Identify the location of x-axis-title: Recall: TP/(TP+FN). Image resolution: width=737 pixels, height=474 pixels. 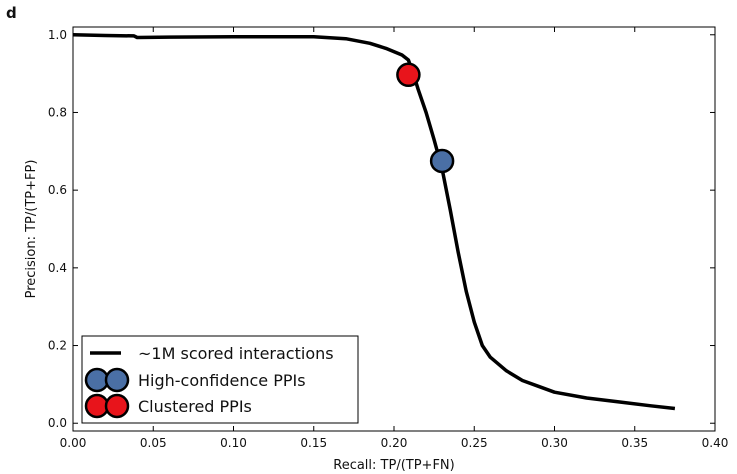
(393, 465).